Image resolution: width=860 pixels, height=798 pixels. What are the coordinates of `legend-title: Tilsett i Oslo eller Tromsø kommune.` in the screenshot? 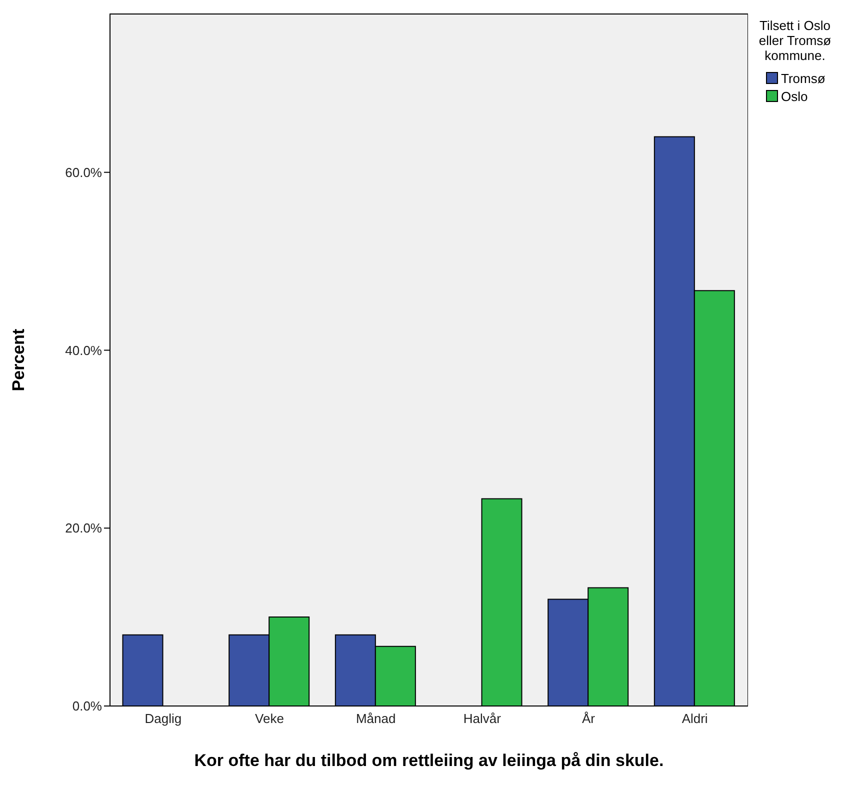 It's located at (795, 40).